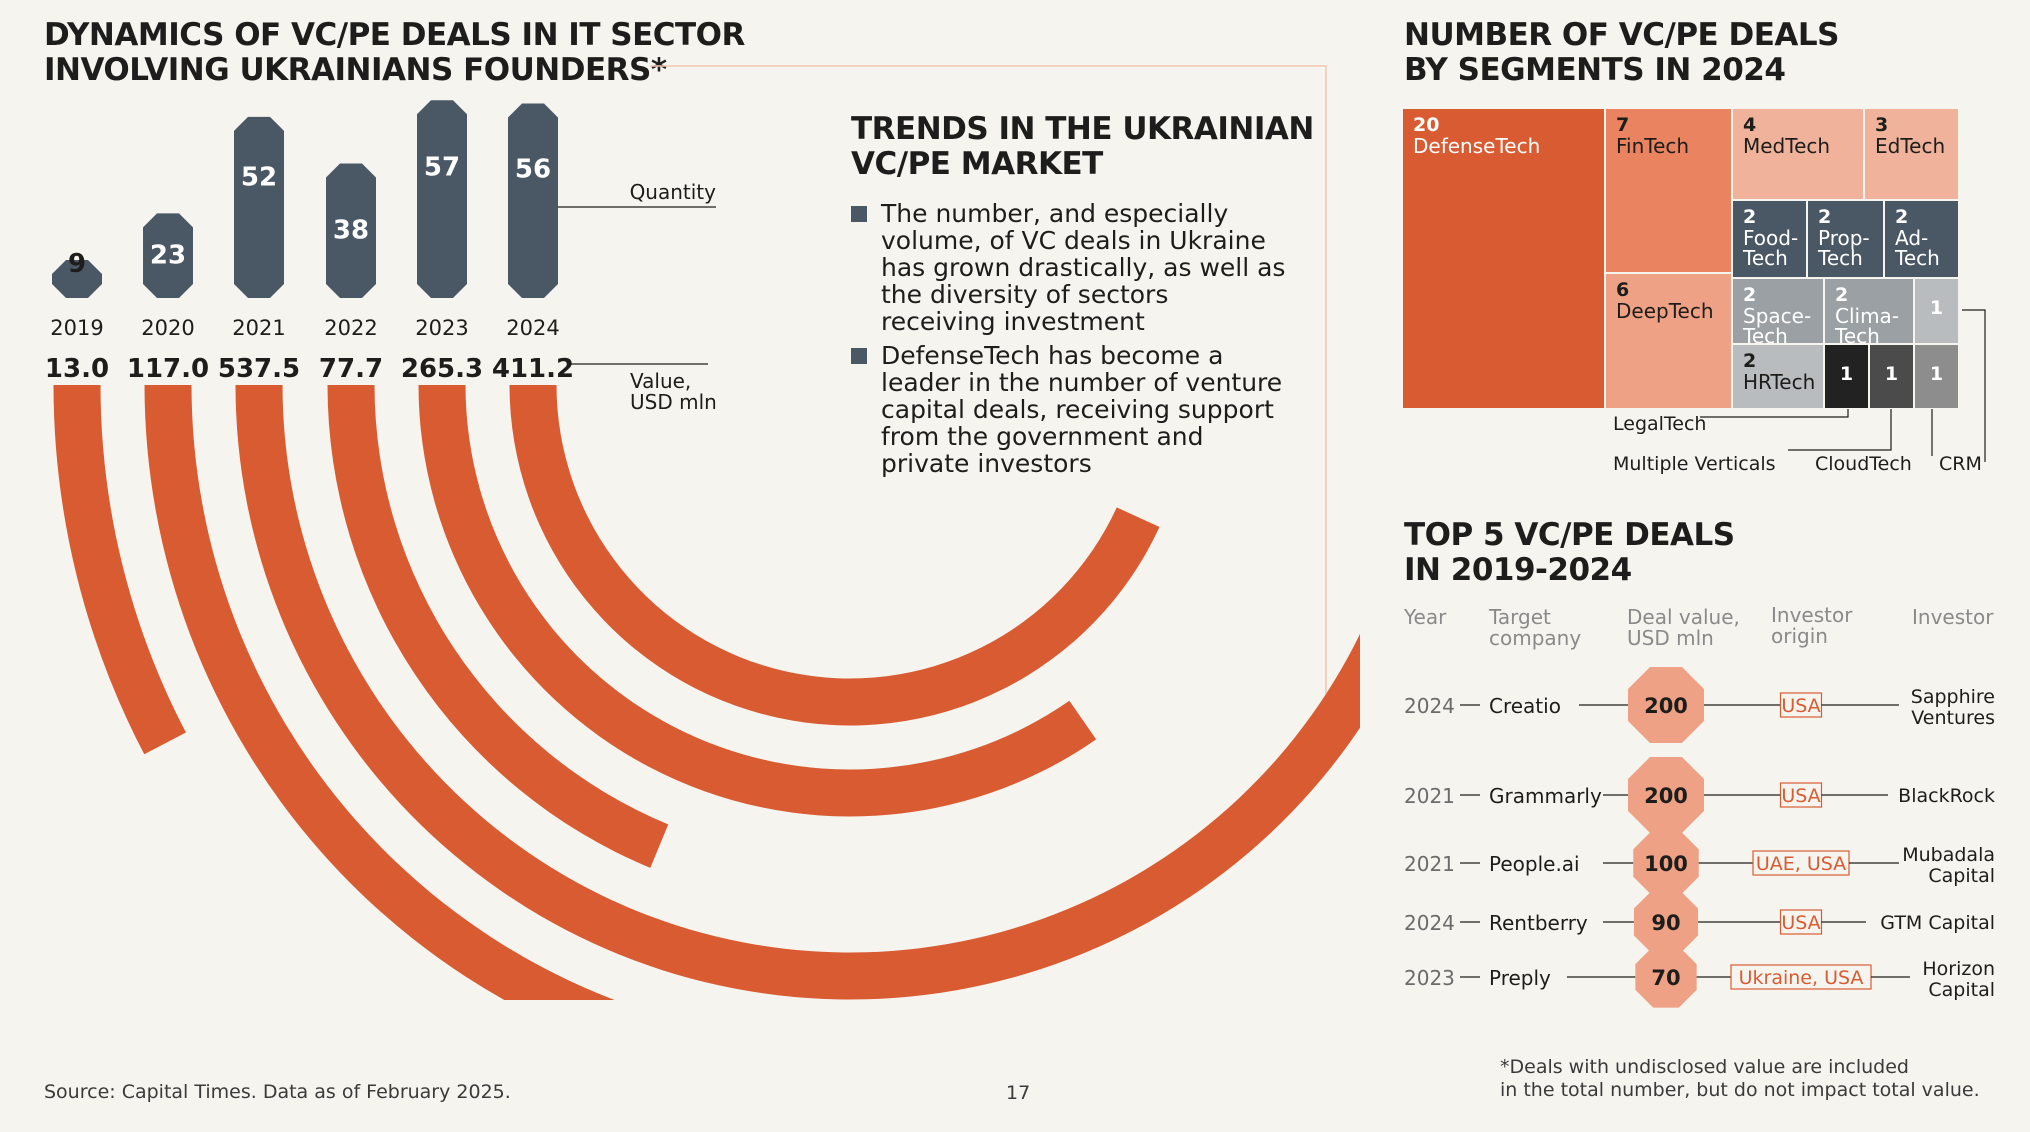 The width and height of the screenshot is (2030, 1132). Describe the element at coordinates (1863, 464) in the screenshot. I see `segment-external-label: CloudTech` at that location.